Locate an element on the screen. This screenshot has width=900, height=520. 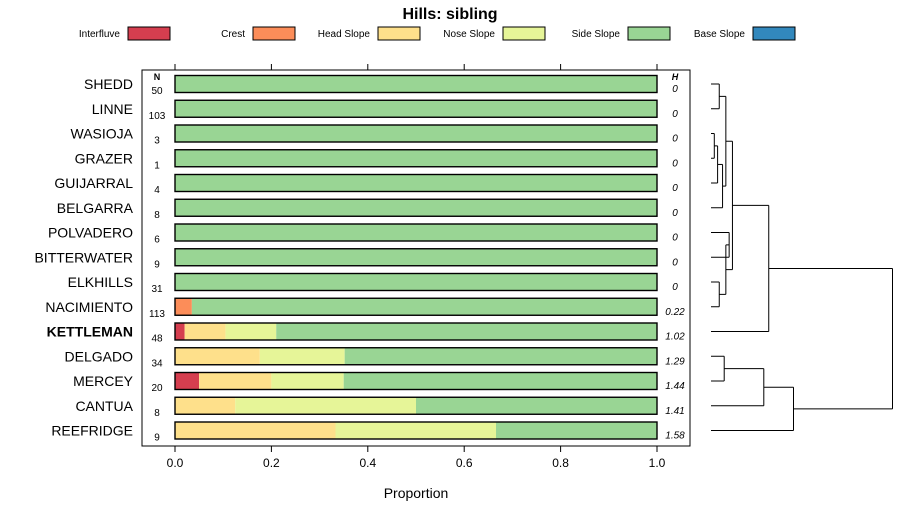
bar-outline-mercey is located at coordinates (416, 381).